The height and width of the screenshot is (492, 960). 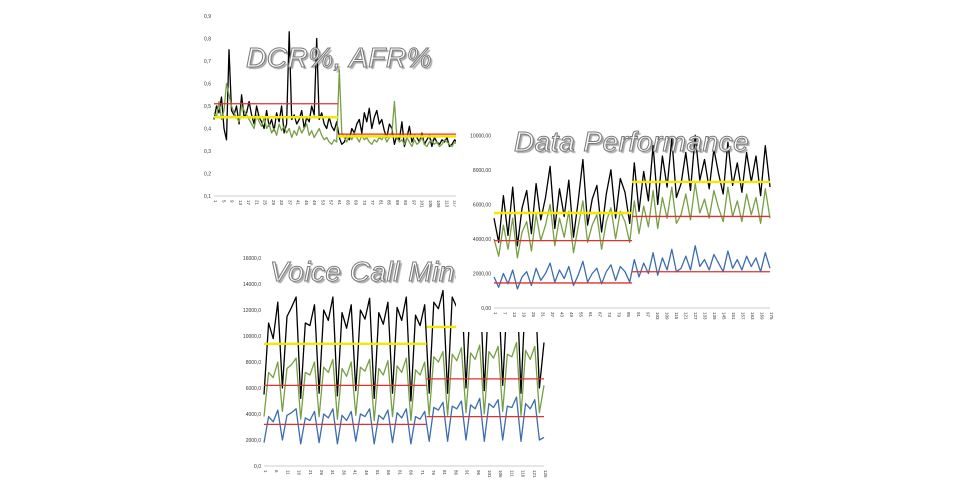 What do you see at coordinates (761, 316) in the screenshot?
I see `x-tick-label: 169` at bounding box center [761, 316].